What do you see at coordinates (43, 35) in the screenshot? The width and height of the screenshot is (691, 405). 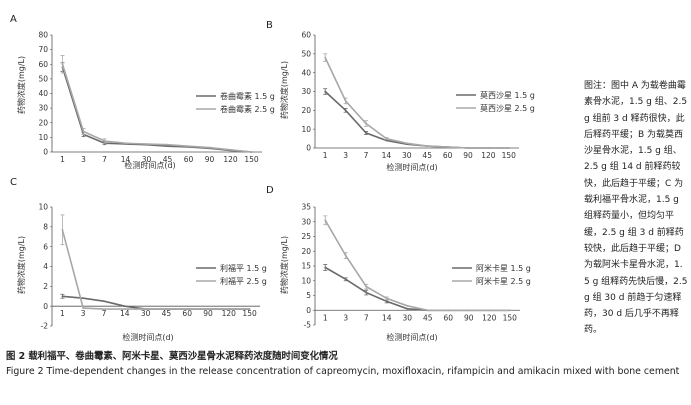 I see `y-tick-label: 80` at bounding box center [43, 35].